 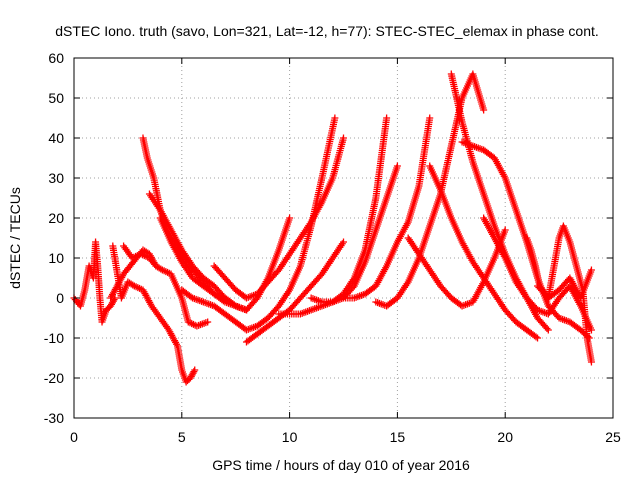 What do you see at coordinates (54, 418) in the screenshot?
I see `y-tick-label: -30` at bounding box center [54, 418].